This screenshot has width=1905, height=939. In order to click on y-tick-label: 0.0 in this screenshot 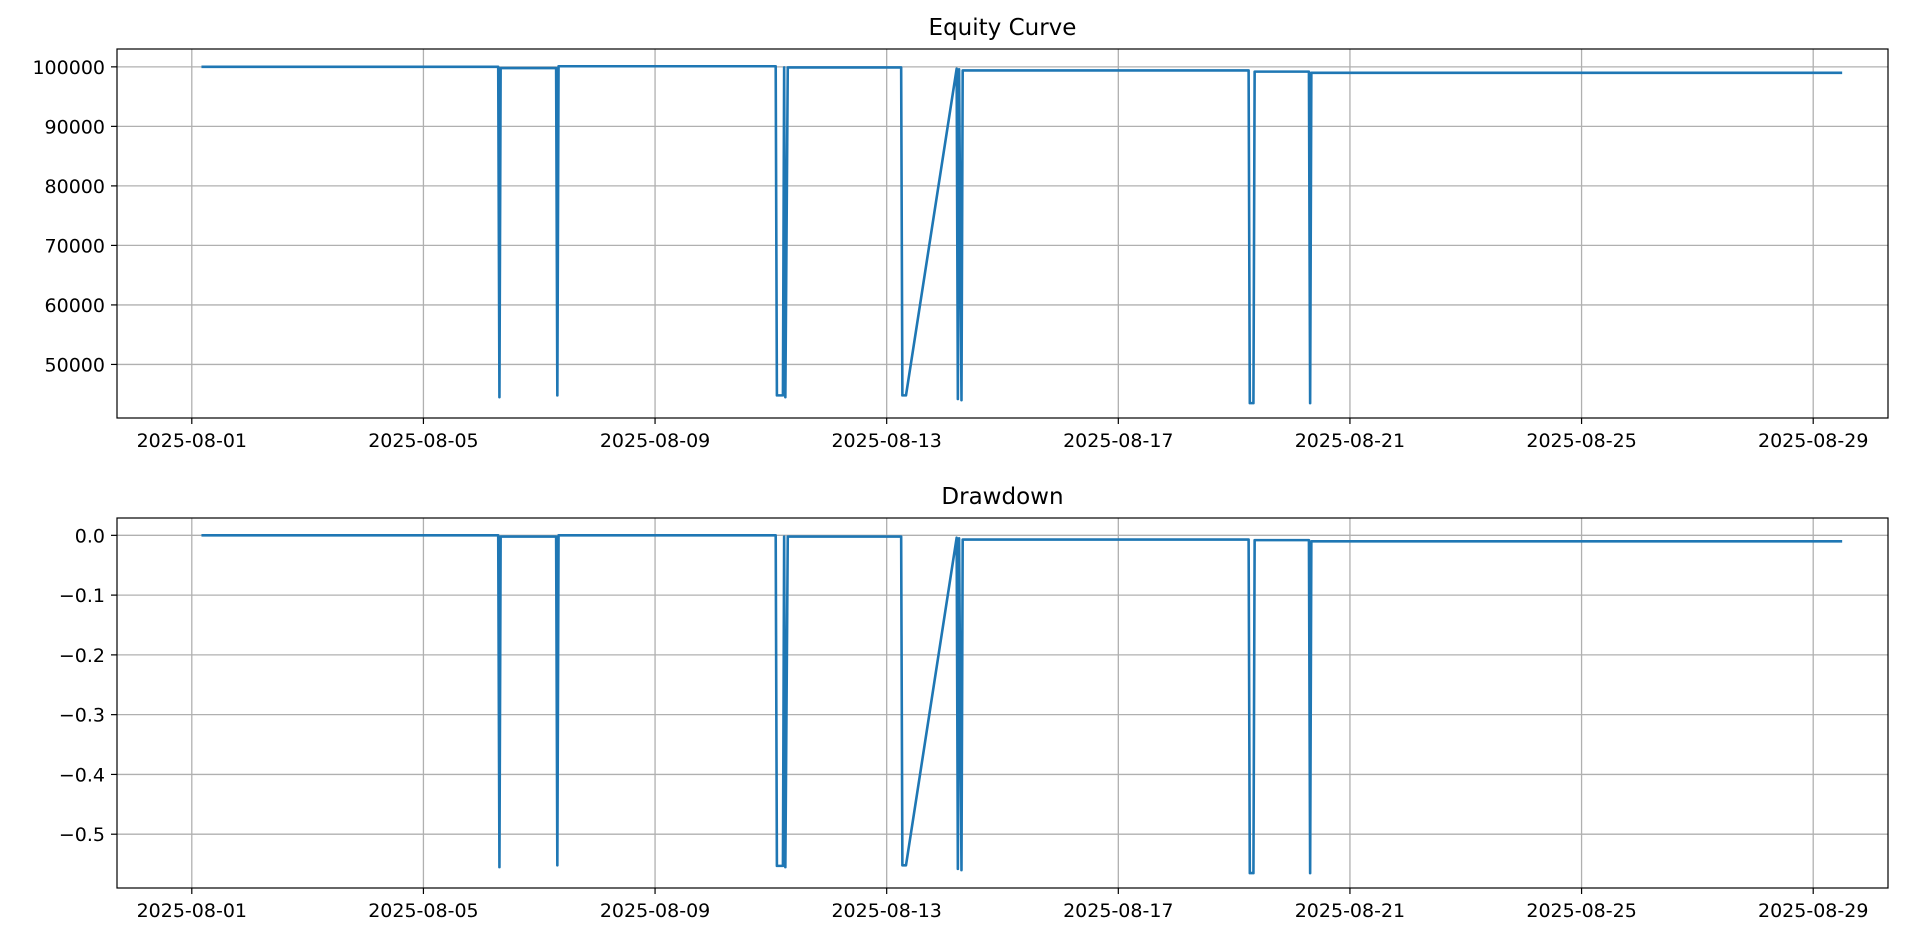, I will do `click(90, 536)`.